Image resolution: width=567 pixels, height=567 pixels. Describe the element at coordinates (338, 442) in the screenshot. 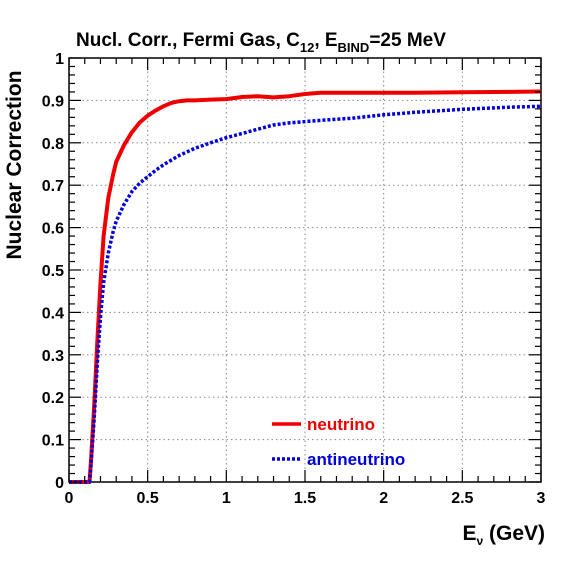

I see `legend: neutrino antineutrino` at that location.